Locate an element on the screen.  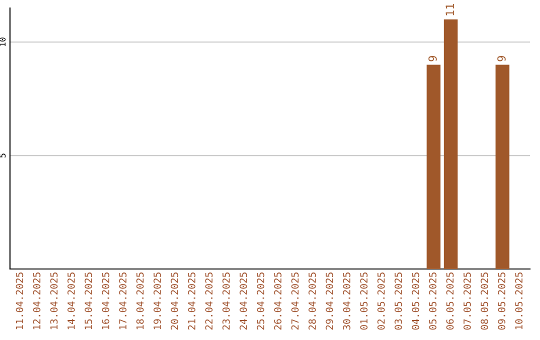
x-tick-label: 12.04.2025 is located at coordinates (36, 301).